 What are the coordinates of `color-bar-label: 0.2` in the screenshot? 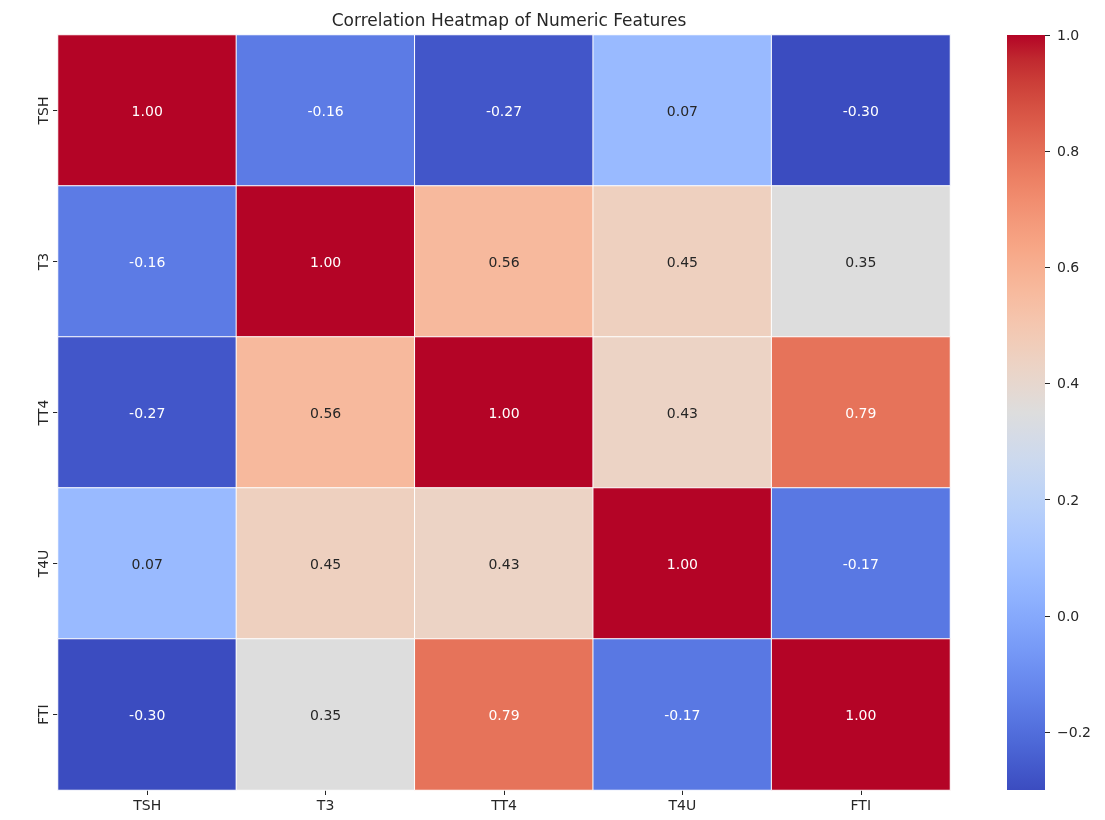 It's located at (1068, 499).